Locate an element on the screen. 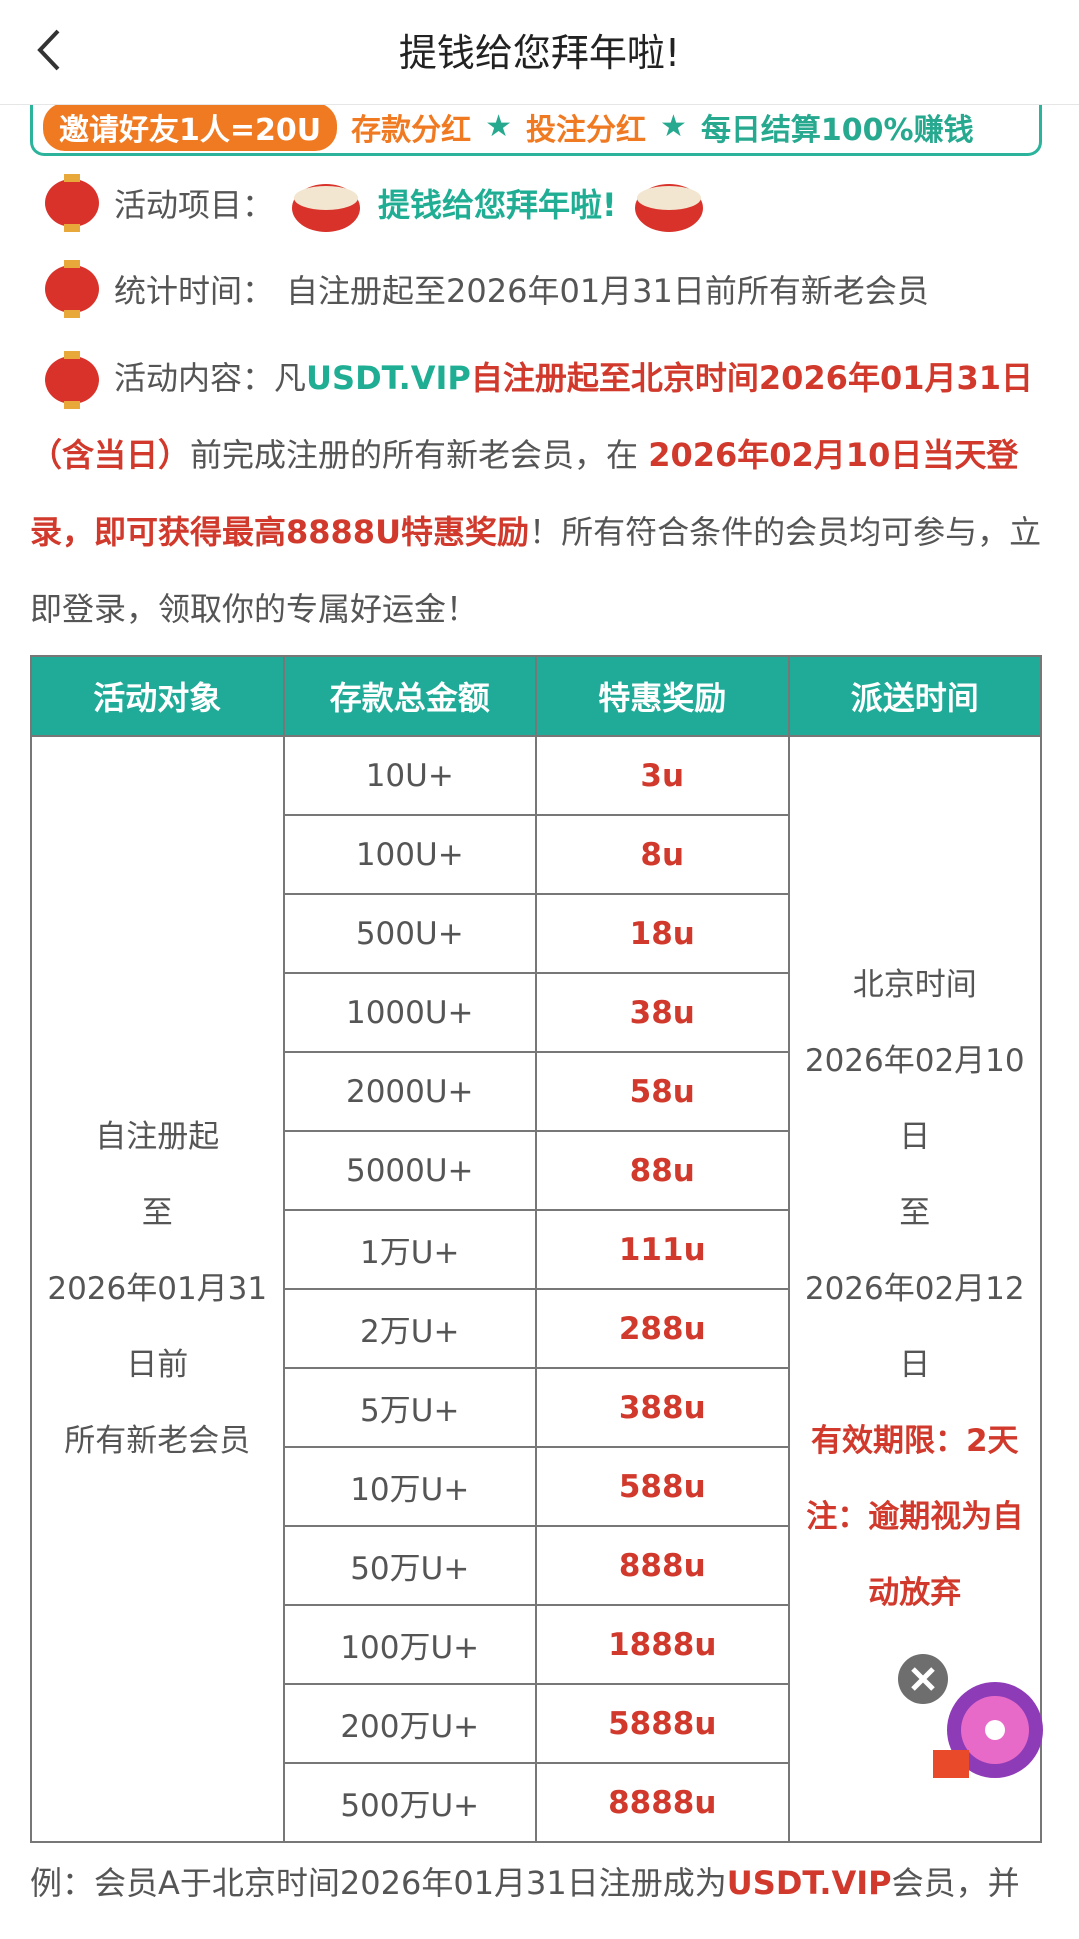 The height and width of the screenshot is (1939, 1079). content-text: 2026年02月10日当天登录，即可获得最高8888U特惠奖励 is located at coordinates (524, 493).